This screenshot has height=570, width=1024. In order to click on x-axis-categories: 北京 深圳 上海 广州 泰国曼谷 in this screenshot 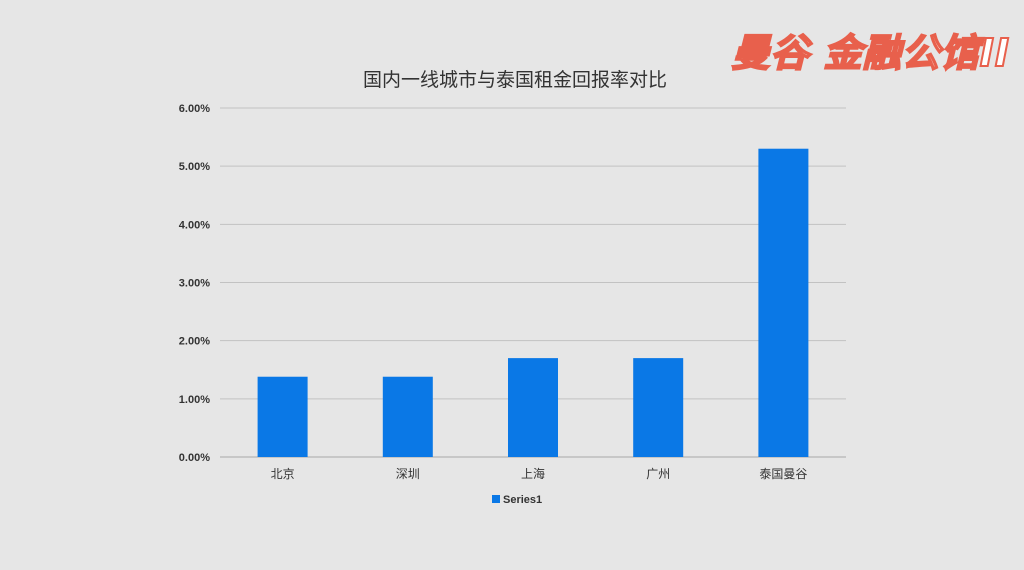, I will do `click(539, 473)`.